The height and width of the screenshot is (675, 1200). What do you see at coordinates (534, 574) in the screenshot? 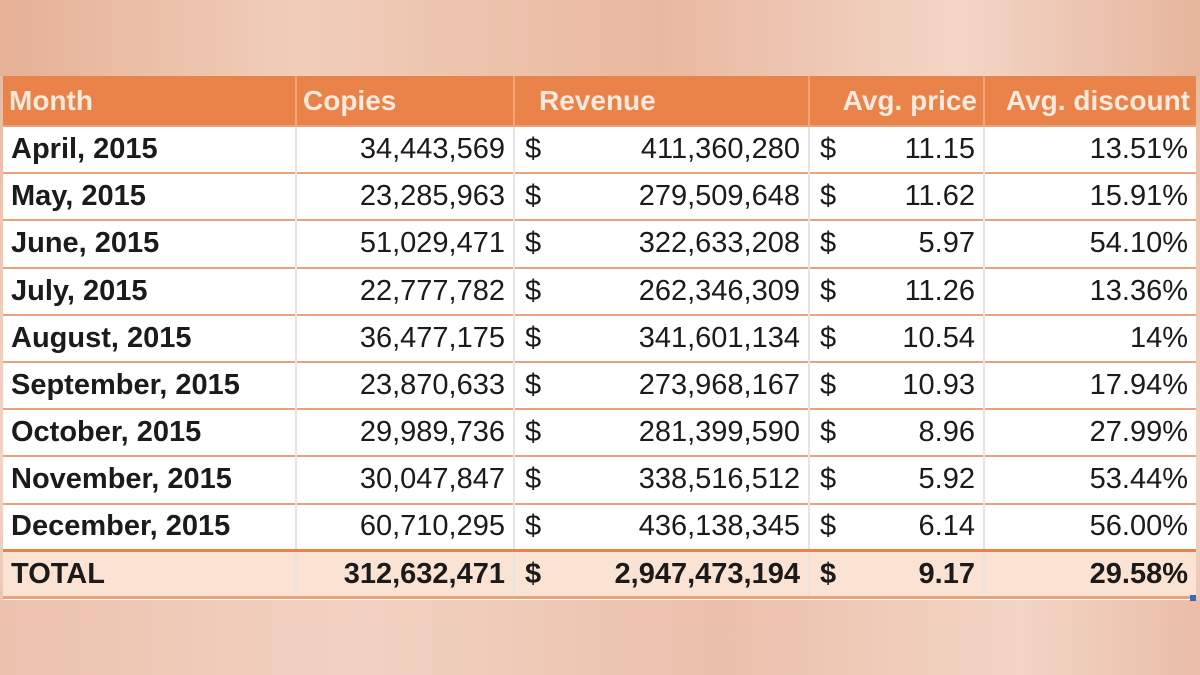
I see `cell-total-revenue-currency: $` at bounding box center [534, 574].